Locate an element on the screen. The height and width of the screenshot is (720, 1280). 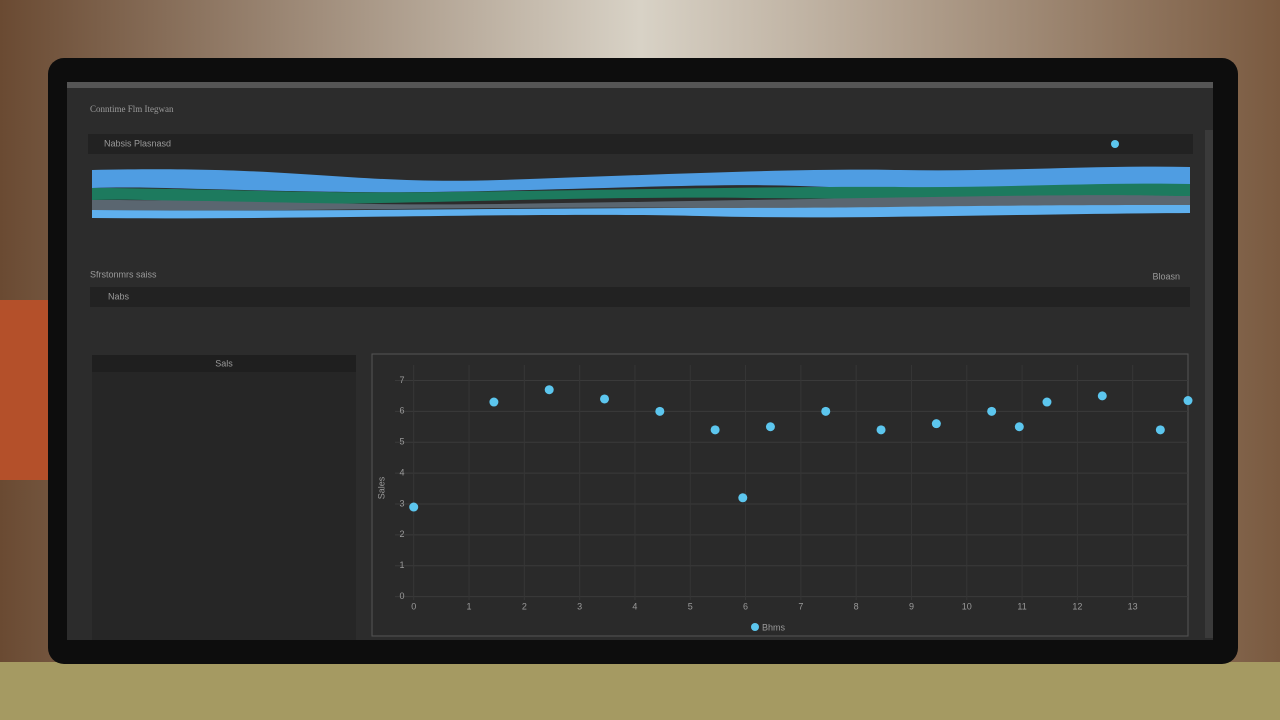
side-panel-label: Sals is located at coordinates (224, 363).